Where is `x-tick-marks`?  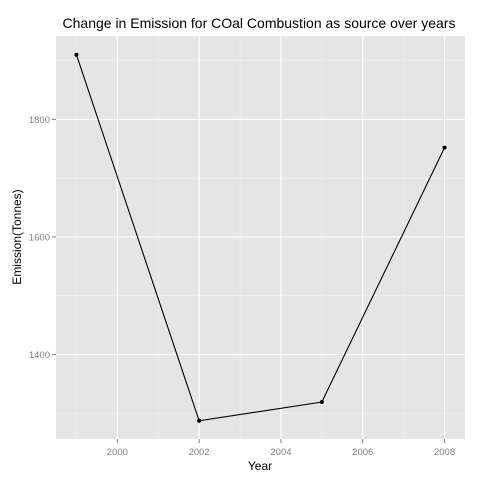
x-tick-marks is located at coordinates (281, 441).